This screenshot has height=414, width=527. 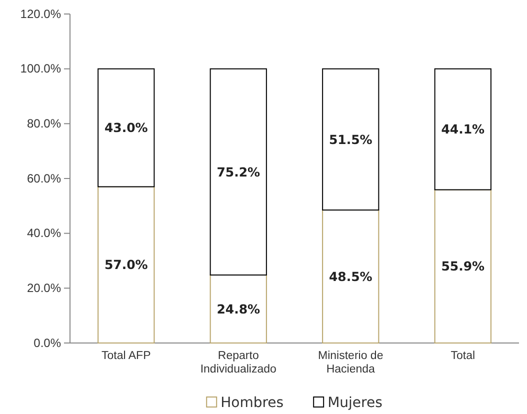 What do you see at coordinates (41, 13) in the screenshot?
I see `y-tick-label: 120.0%` at bounding box center [41, 13].